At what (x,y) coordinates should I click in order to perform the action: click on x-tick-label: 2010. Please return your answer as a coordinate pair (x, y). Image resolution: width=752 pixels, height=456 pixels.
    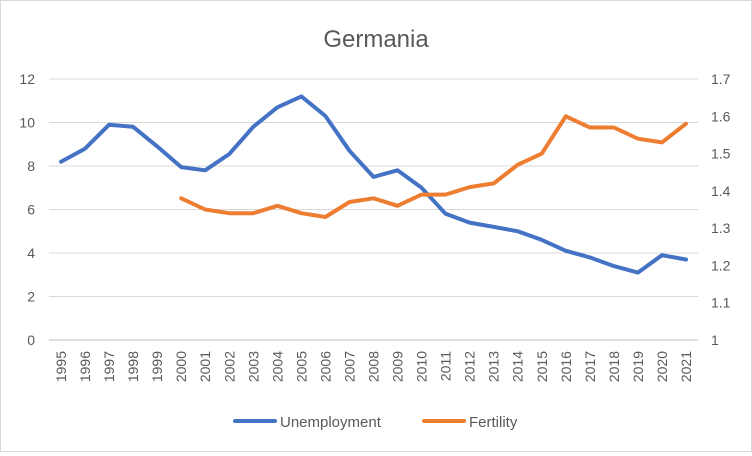
    Looking at the image, I should click on (422, 366).